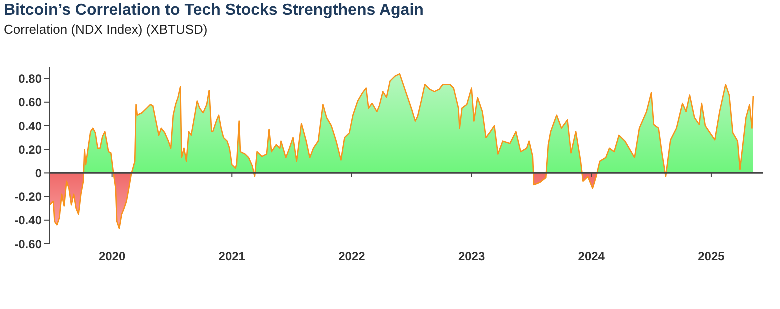 The height and width of the screenshot is (309, 780). I want to click on x-tick-label: 2023, so click(472, 257).